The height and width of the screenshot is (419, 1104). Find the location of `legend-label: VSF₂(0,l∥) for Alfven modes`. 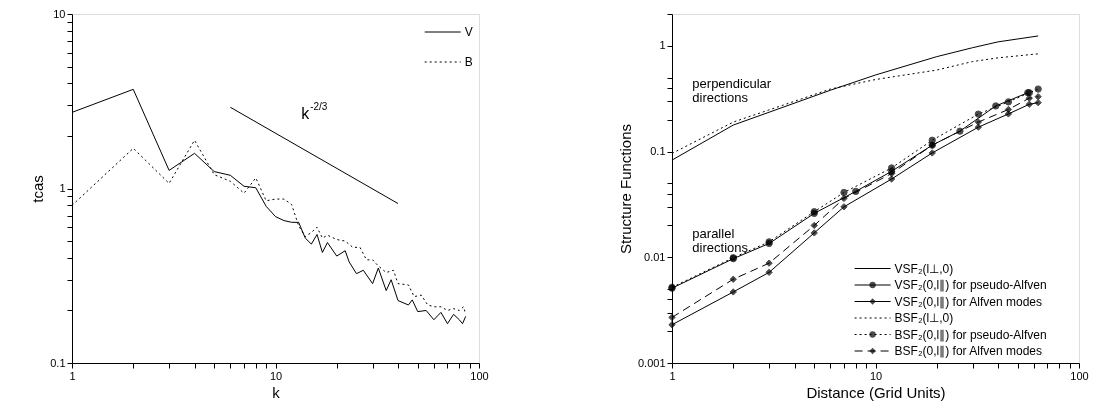

legend-label: VSF₂(0,l∥) for Alfven modes is located at coordinates (968, 301).